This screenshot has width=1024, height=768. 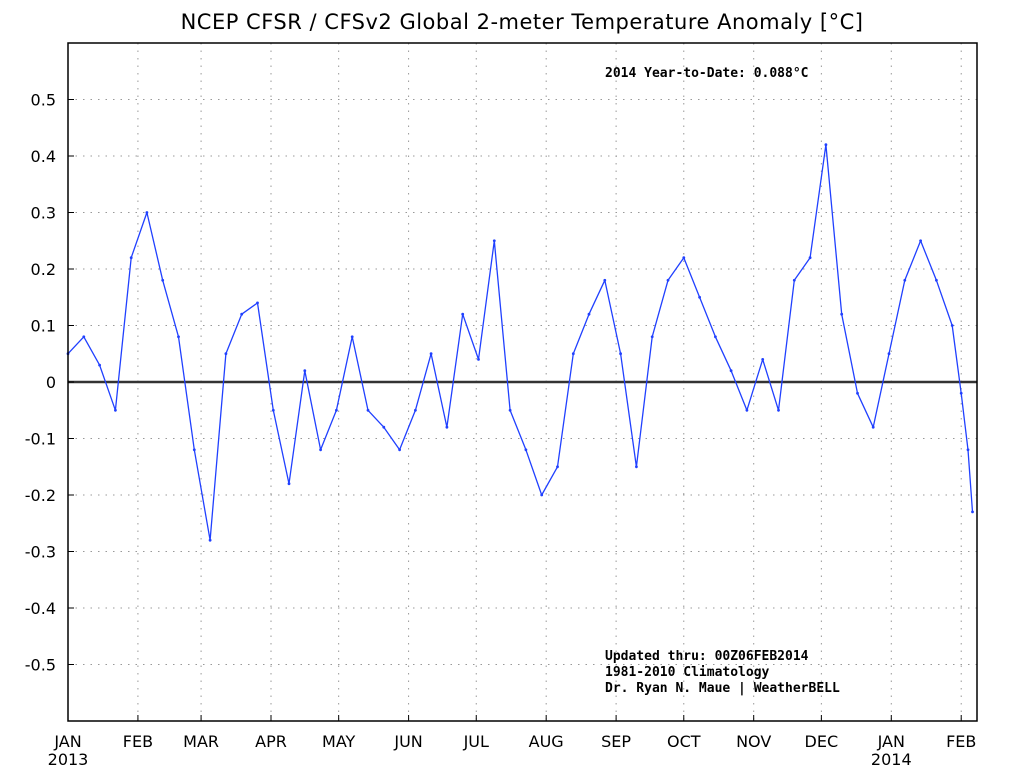 What do you see at coordinates (271, 741) in the screenshot?
I see `x-tick-label: APR` at bounding box center [271, 741].